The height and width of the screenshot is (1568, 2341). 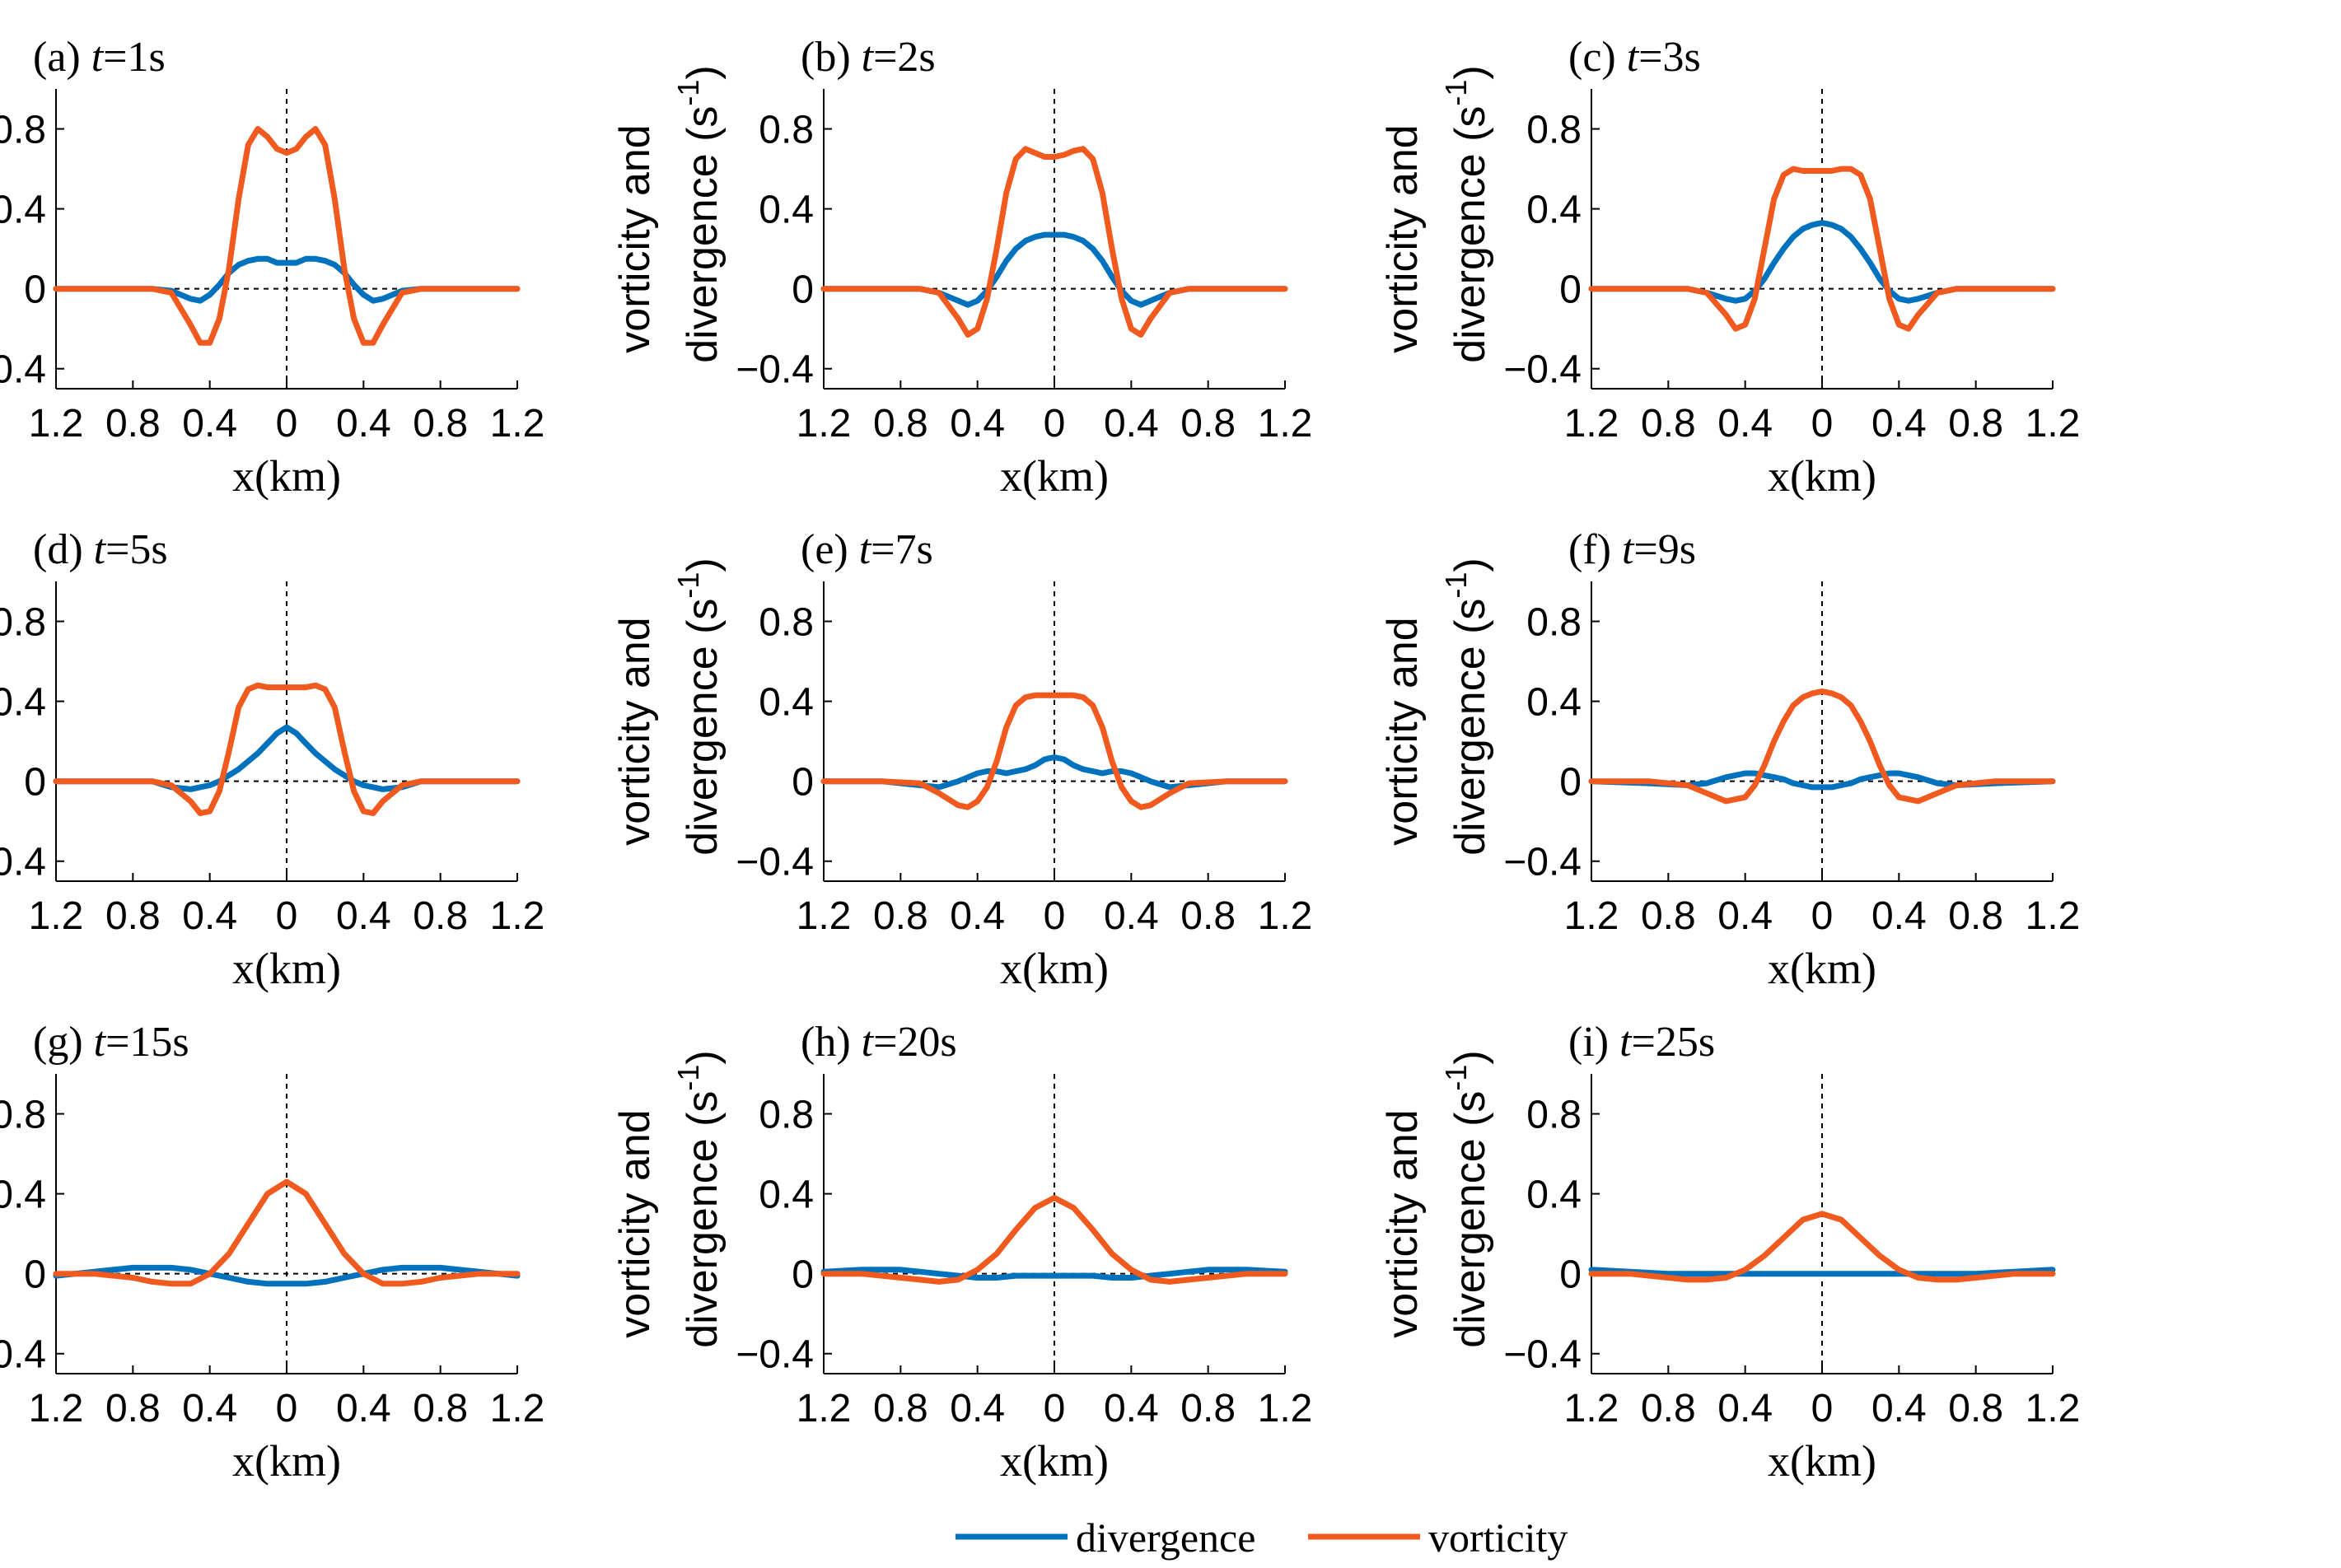 What do you see at coordinates (1641, 1042) in the screenshot?
I see `panel-title: (i) t=25s` at bounding box center [1641, 1042].